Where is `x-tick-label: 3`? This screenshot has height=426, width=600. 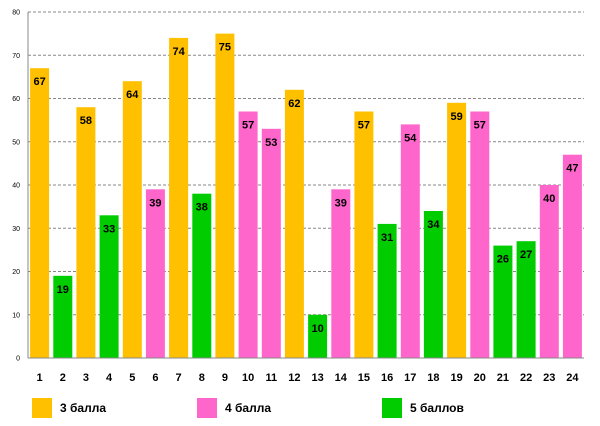
x-tick-label: 3 is located at coordinates (86, 378).